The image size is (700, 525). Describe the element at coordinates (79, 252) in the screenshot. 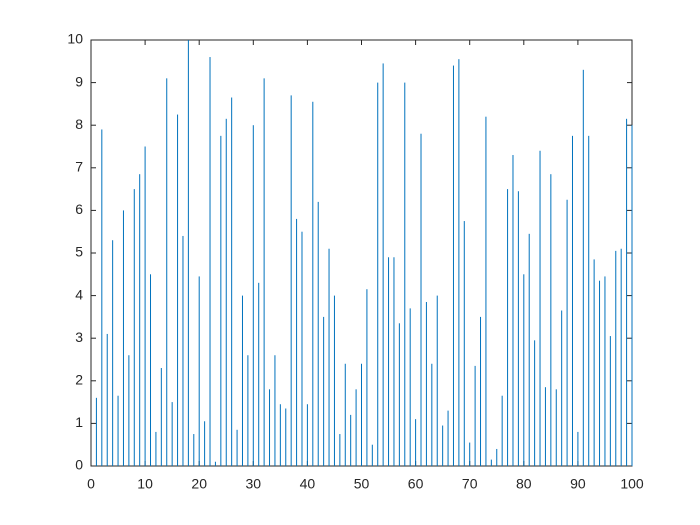

I see `y-tick-label: 5` at that location.